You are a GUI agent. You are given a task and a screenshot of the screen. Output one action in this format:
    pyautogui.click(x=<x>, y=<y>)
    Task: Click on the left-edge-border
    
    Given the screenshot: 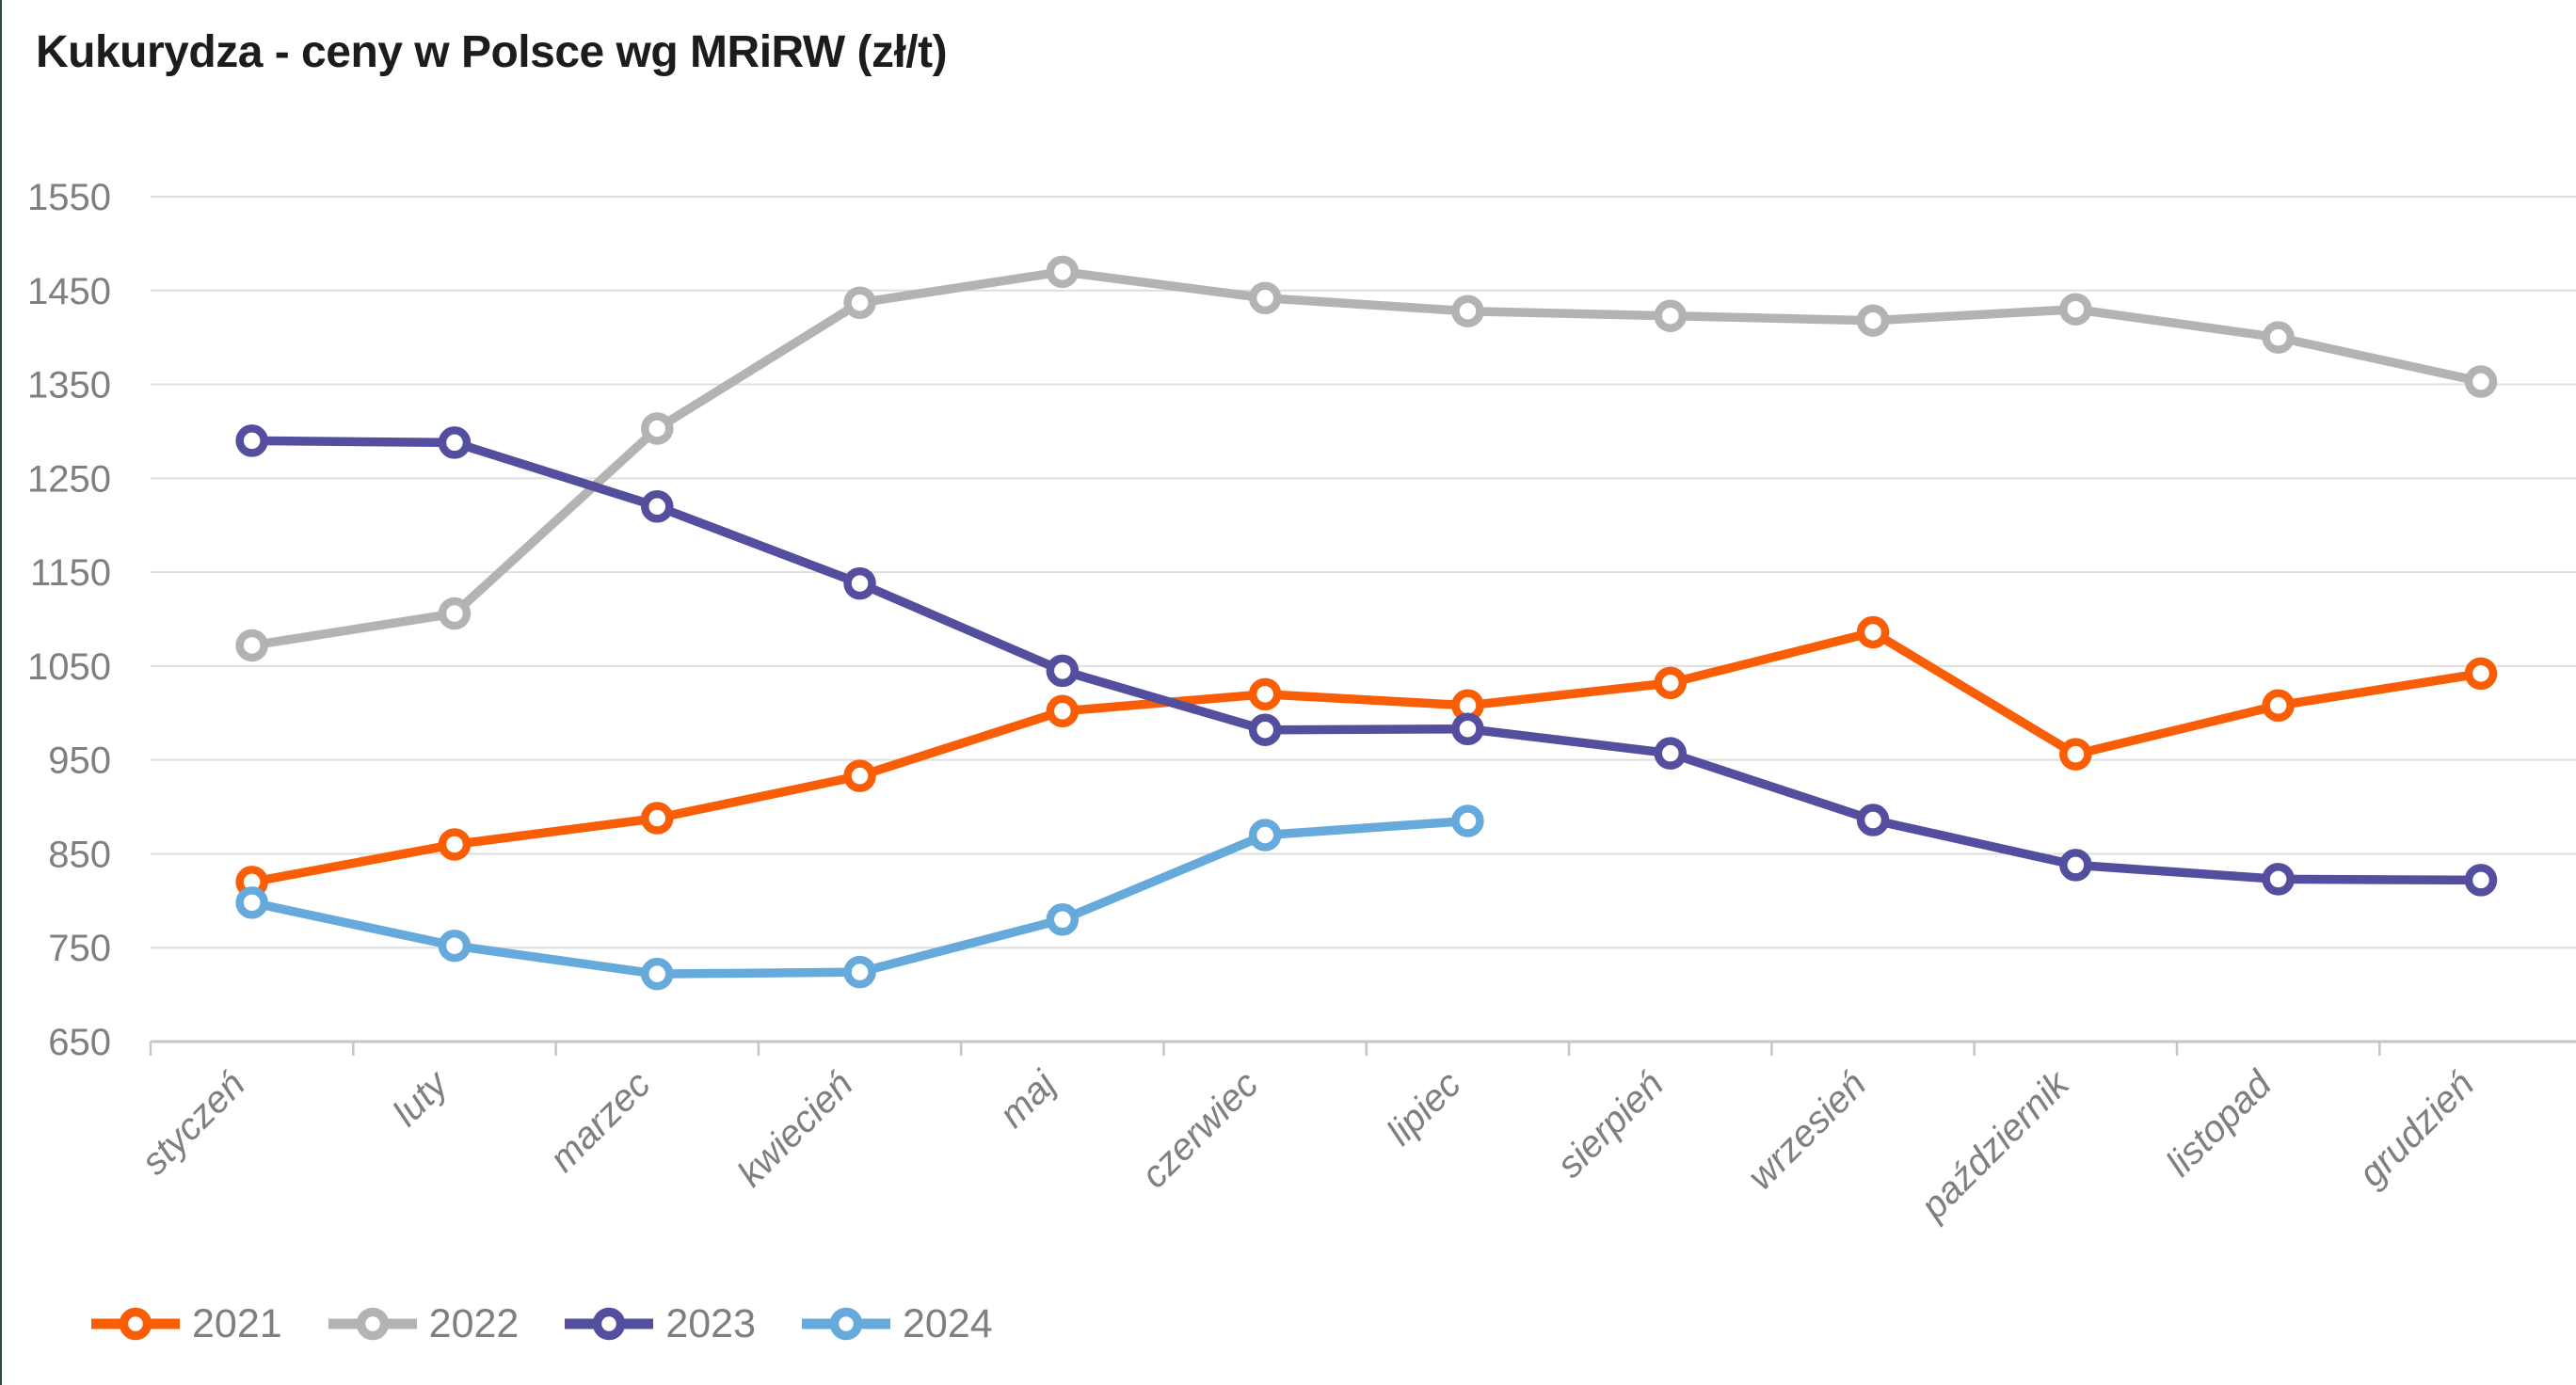 What is the action you would take?
    pyautogui.click(x=1, y=692)
    